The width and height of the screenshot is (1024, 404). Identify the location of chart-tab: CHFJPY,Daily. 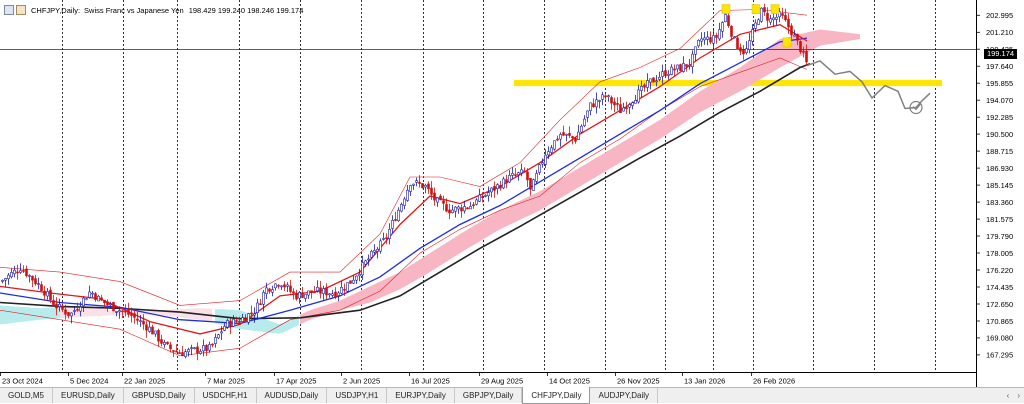
(556, 395).